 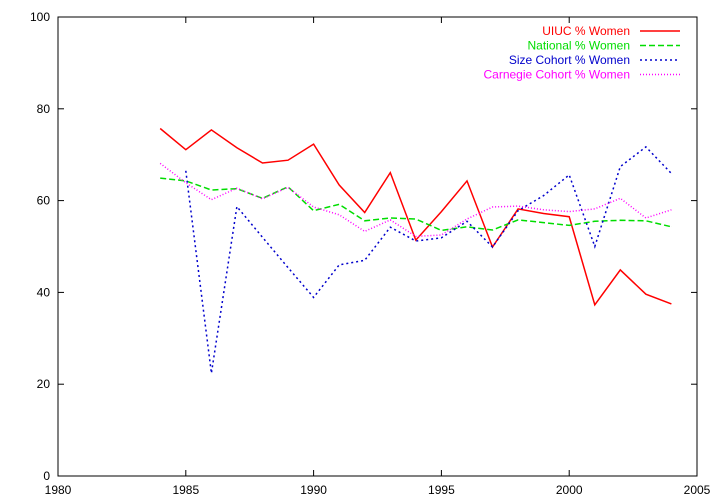 What do you see at coordinates (441, 490) in the screenshot?
I see `x-tick-label: 1995` at bounding box center [441, 490].